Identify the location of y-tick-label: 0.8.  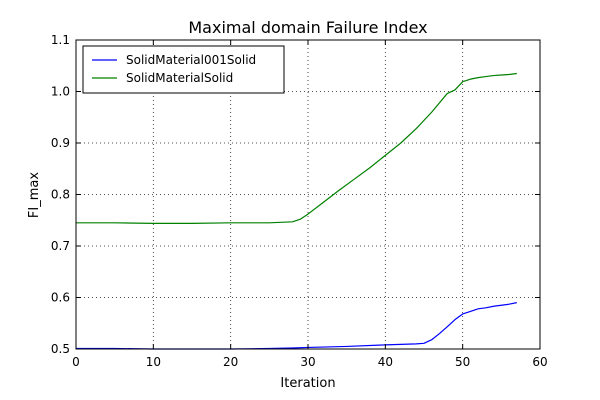
(60, 195).